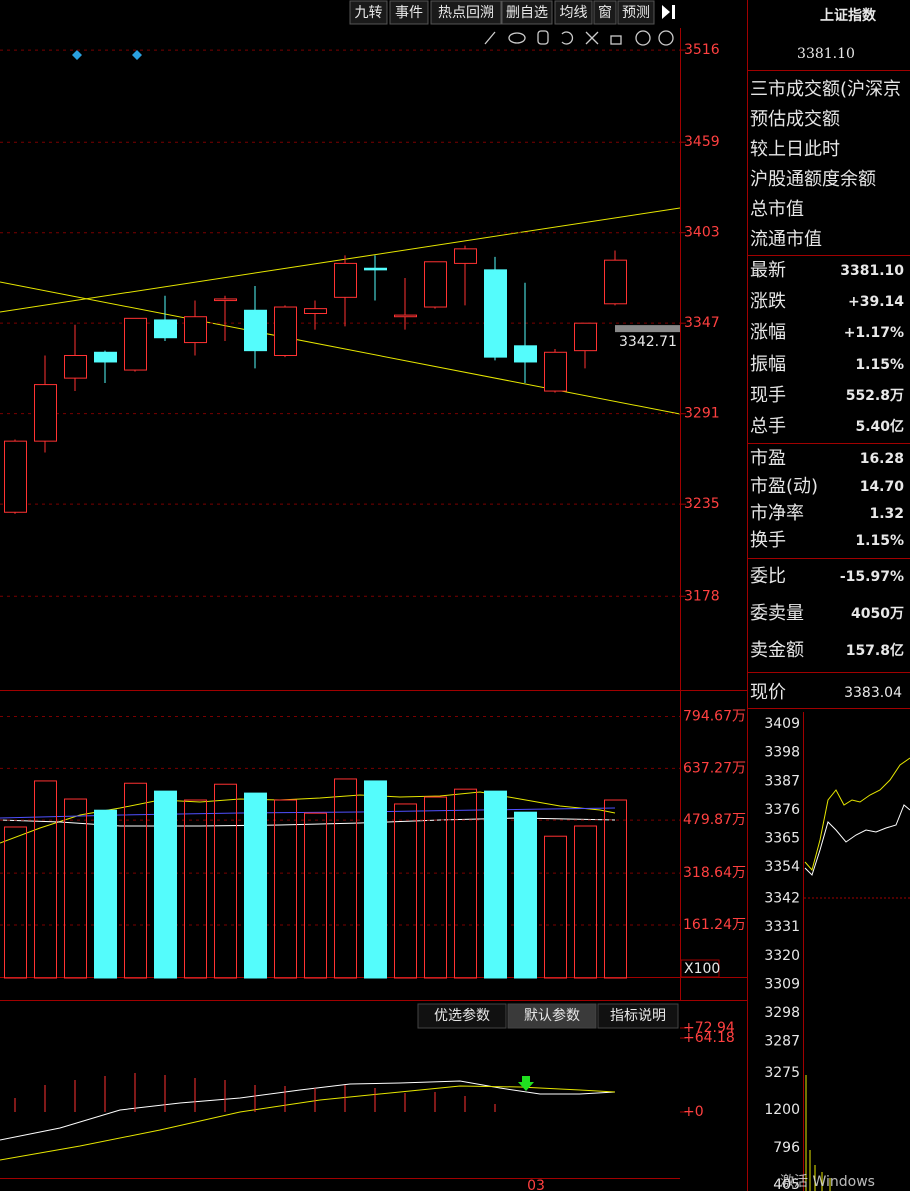 This screenshot has height=1191, width=910. I want to click on tab: 默认参数, so click(552, 1015).